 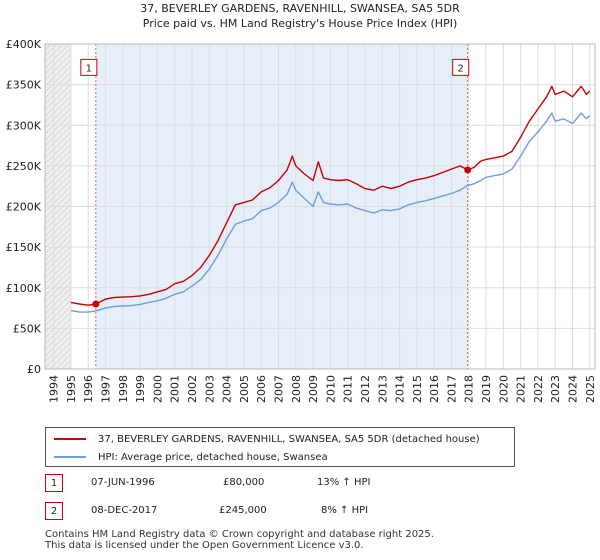 I want to click on x-tick-label: 1995, so click(x=71, y=389).